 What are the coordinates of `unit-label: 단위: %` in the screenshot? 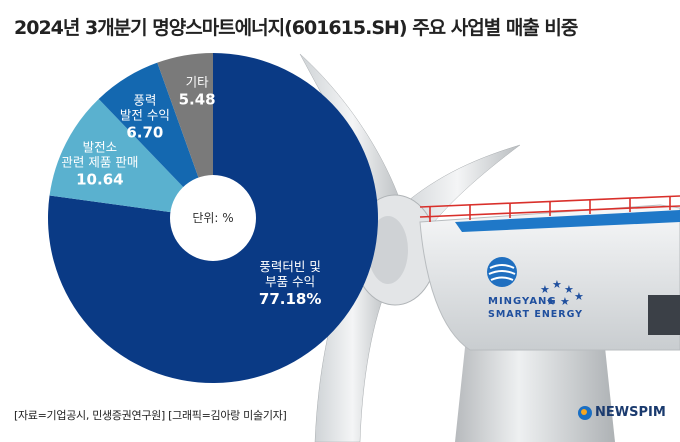 It's located at (212, 218).